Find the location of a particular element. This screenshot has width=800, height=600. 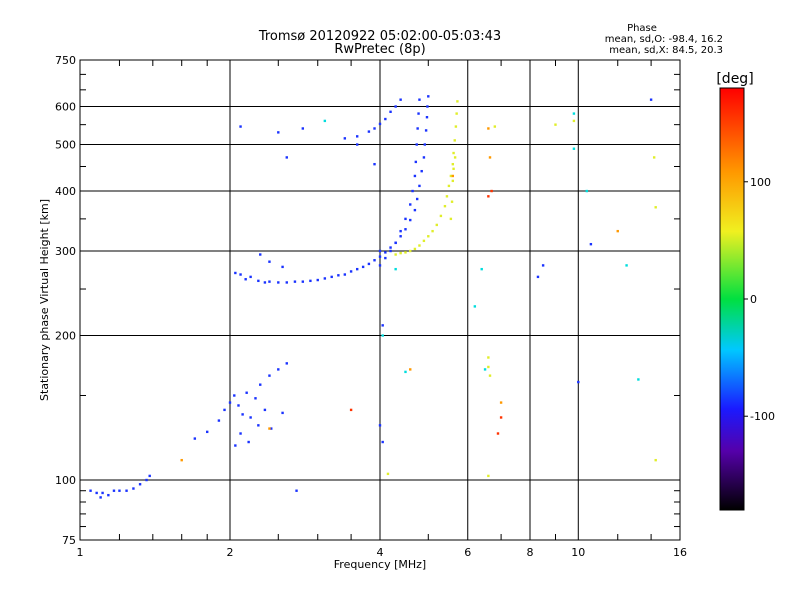

x-tick-label: 4 is located at coordinates (380, 552).